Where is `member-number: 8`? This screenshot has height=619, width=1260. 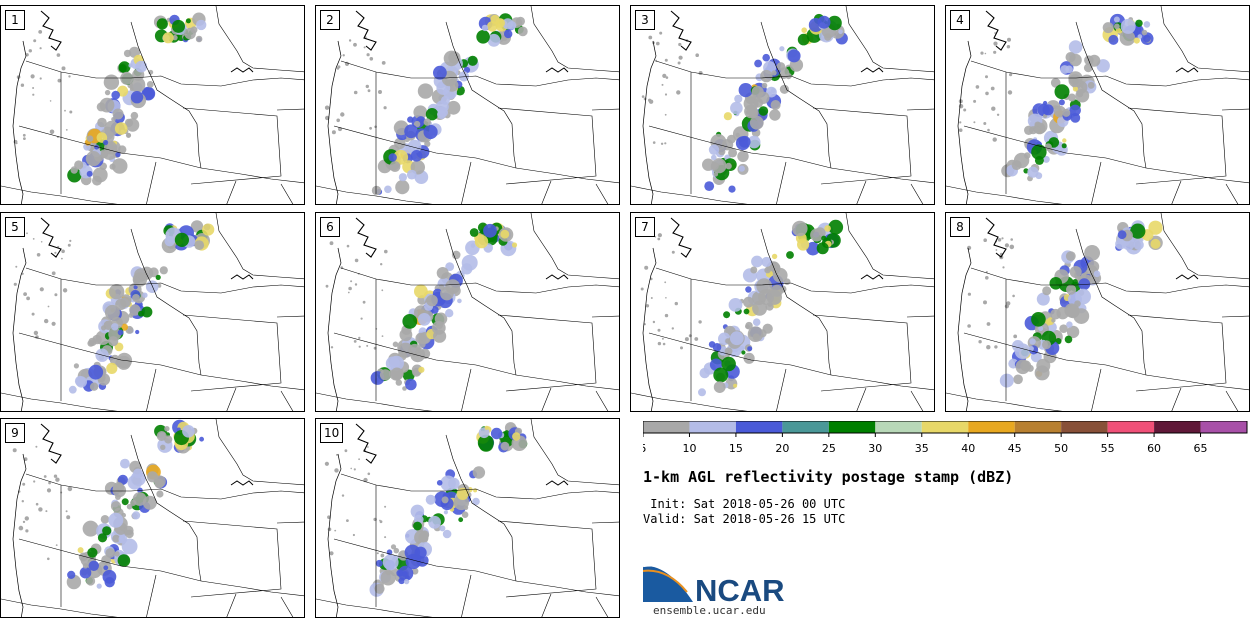 member-number: 8 is located at coordinates (960, 227).